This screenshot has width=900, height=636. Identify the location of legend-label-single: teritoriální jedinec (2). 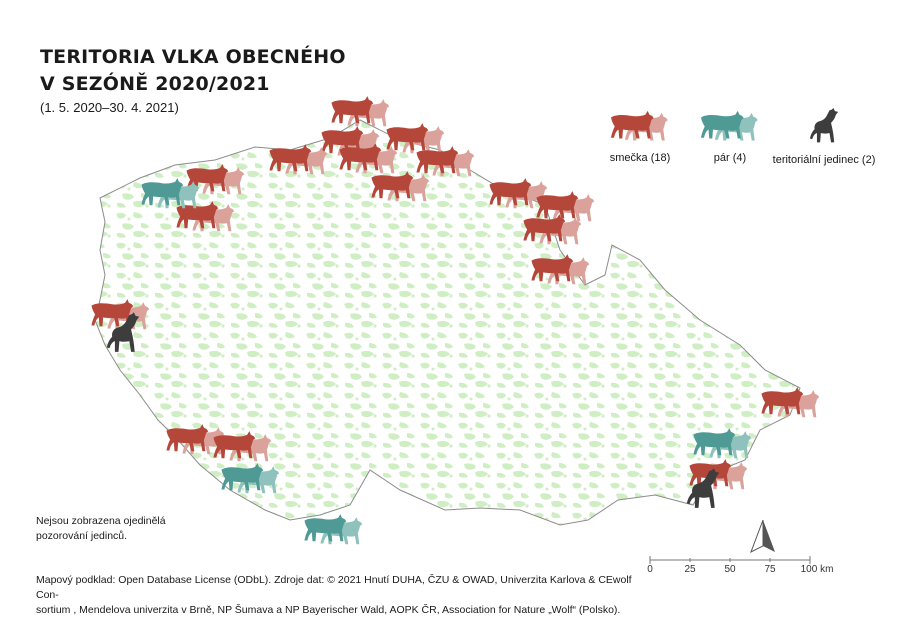
(824, 160).